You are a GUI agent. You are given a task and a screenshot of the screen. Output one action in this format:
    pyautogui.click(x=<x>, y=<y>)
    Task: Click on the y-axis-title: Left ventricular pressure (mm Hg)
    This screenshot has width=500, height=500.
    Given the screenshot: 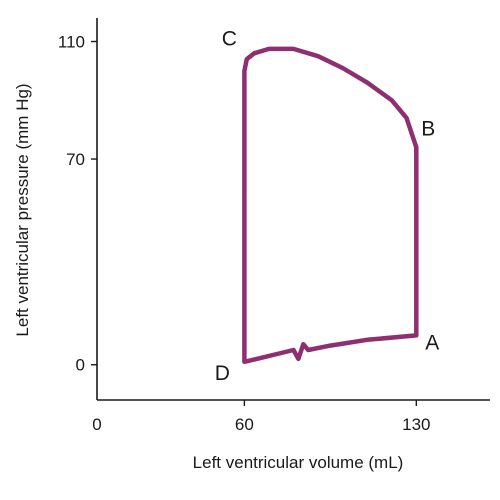 What is the action you would take?
    pyautogui.click(x=22, y=209)
    